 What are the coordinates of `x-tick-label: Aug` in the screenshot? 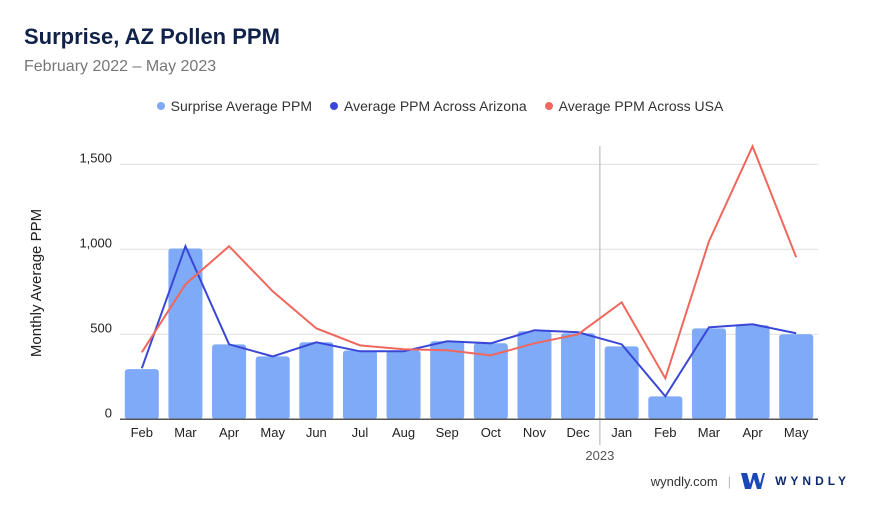 It's located at (403, 432).